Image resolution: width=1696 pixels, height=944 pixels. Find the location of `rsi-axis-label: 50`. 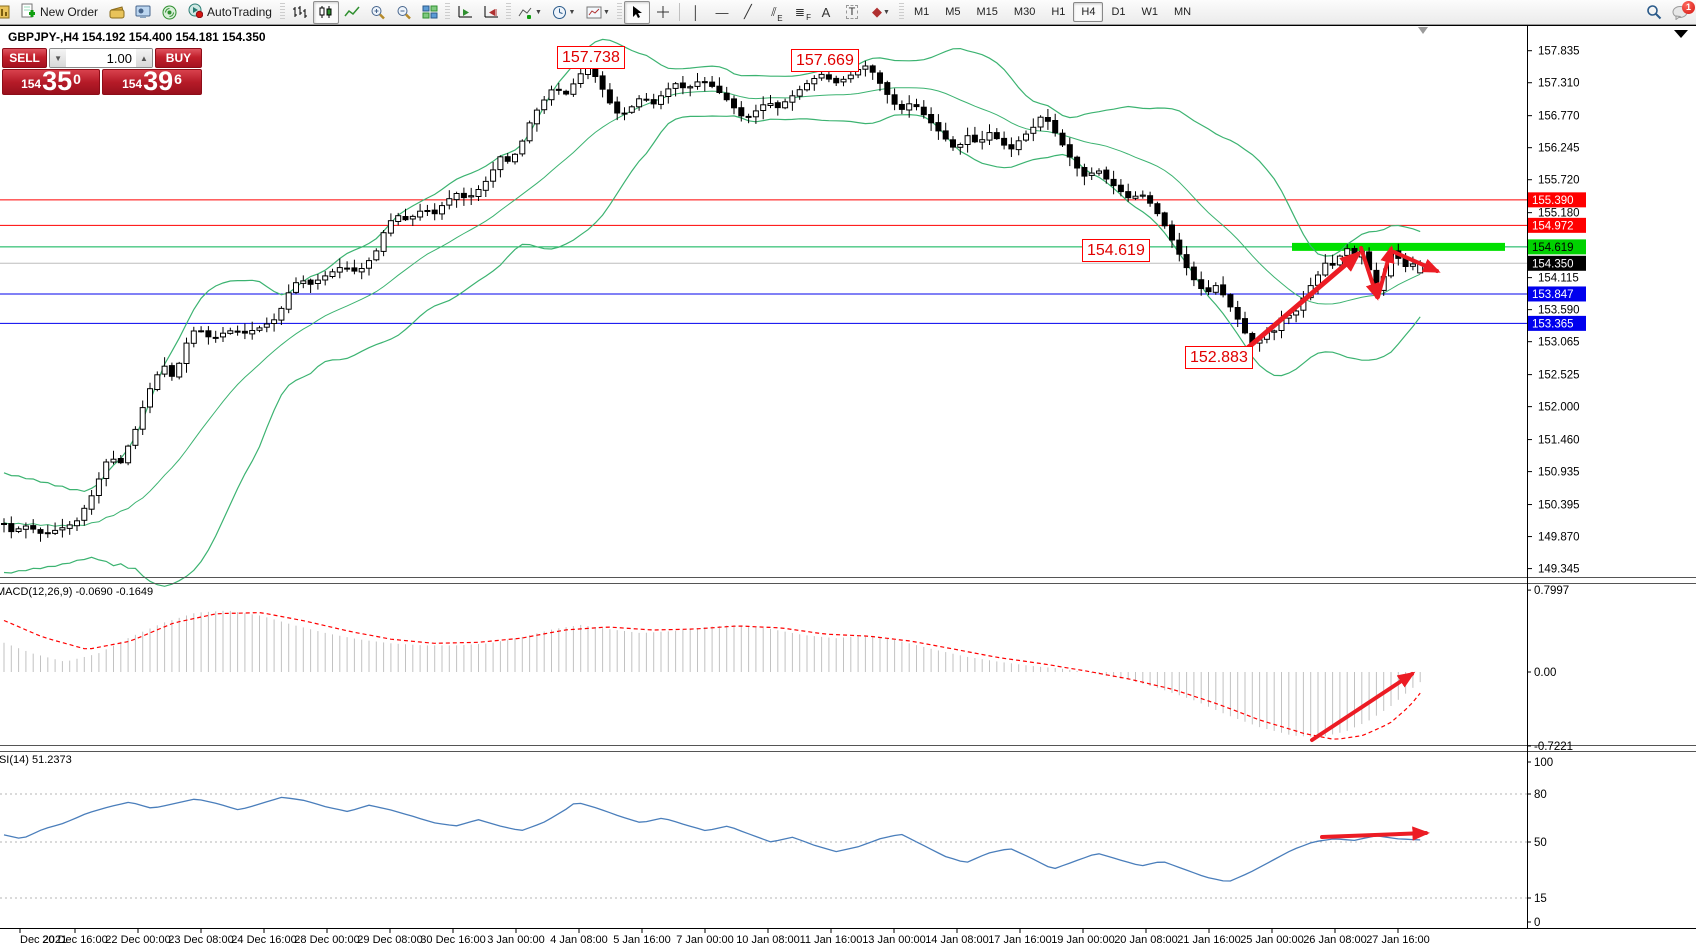

rsi-axis-label: 50 is located at coordinates (1540, 843).